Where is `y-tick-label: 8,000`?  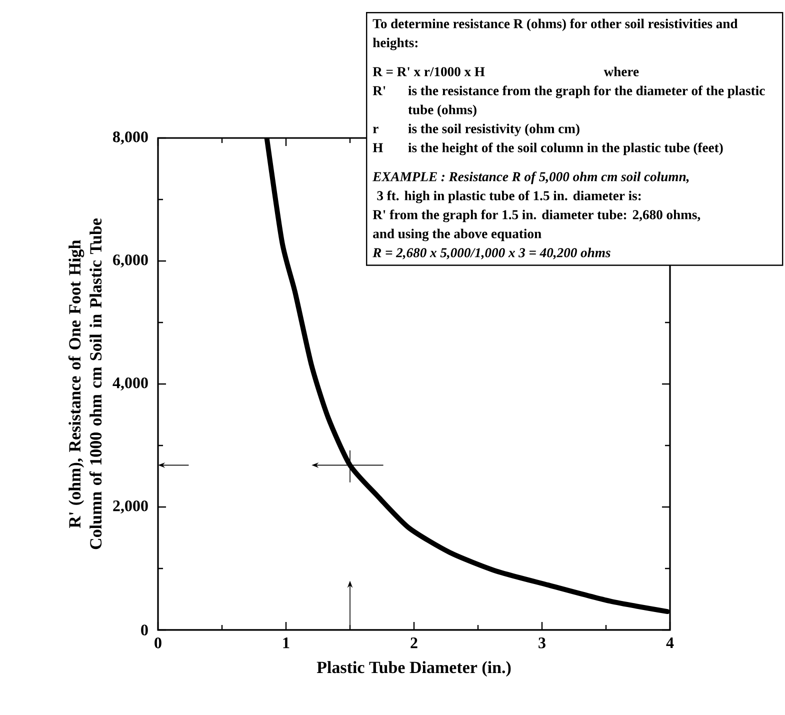
y-tick-label: 8,000 is located at coordinates (130, 138).